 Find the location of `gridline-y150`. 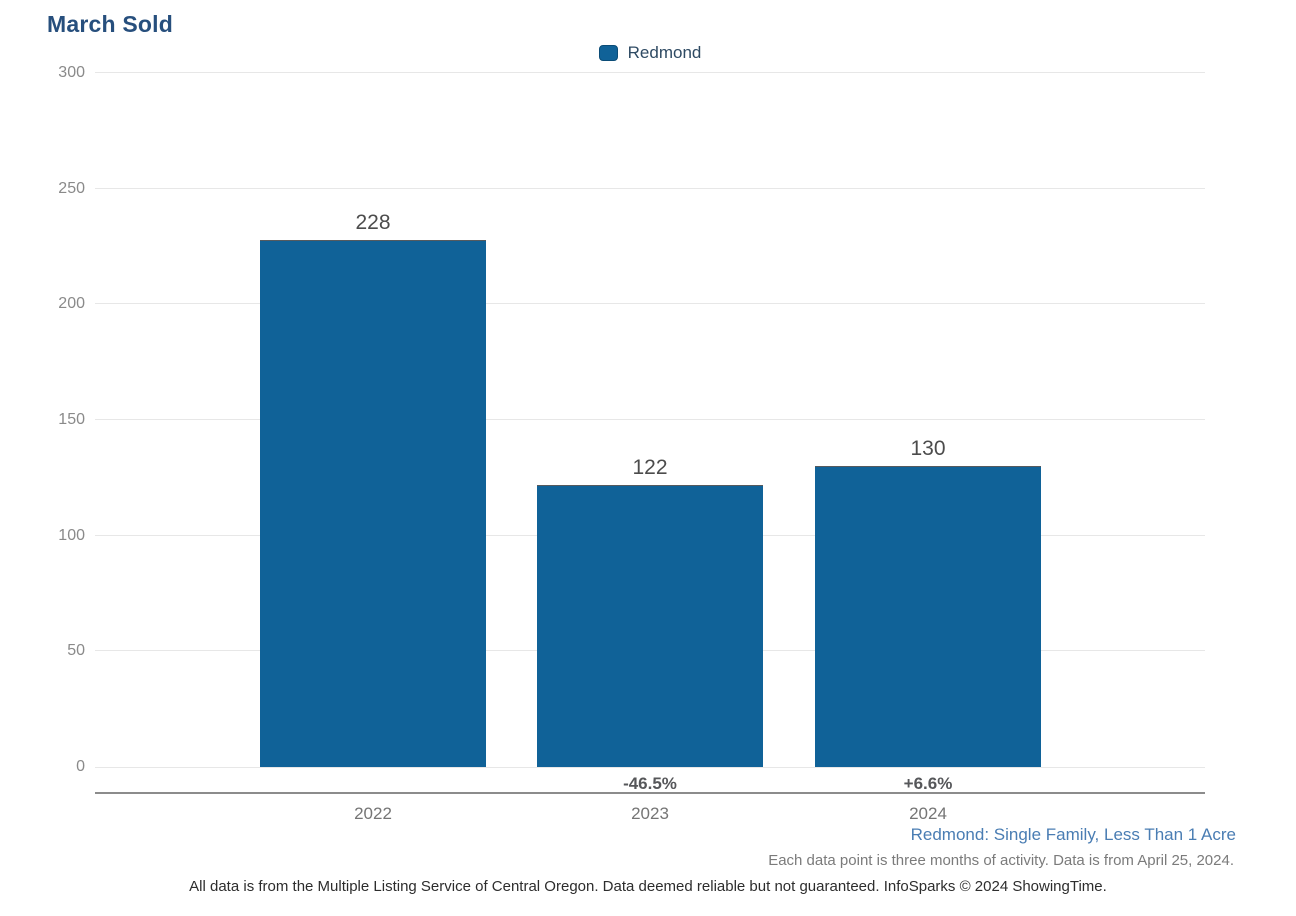

gridline-y150 is located at coordinates (650, 419).